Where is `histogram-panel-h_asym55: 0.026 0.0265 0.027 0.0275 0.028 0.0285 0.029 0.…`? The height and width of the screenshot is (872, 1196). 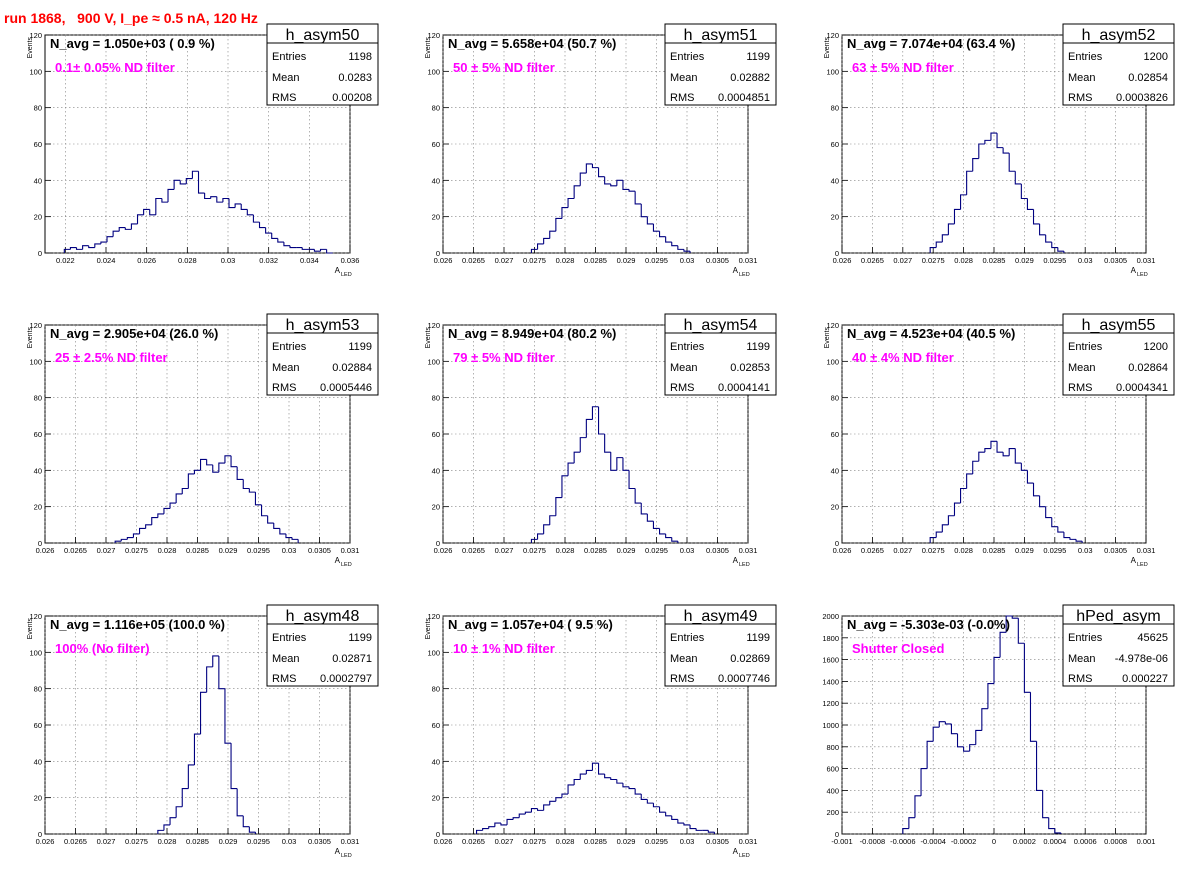 histogram-panel-h_asym55: 0.026 0.0265 0.027 0.0275 0.028 0.0285 0.029 0.… is located at coordinates (999, 440).